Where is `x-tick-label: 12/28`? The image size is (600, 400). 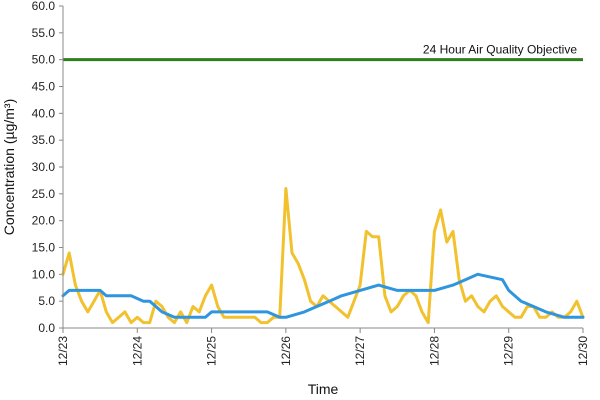 x-tick-label: 12/28 is located at coordinates (434, 351).